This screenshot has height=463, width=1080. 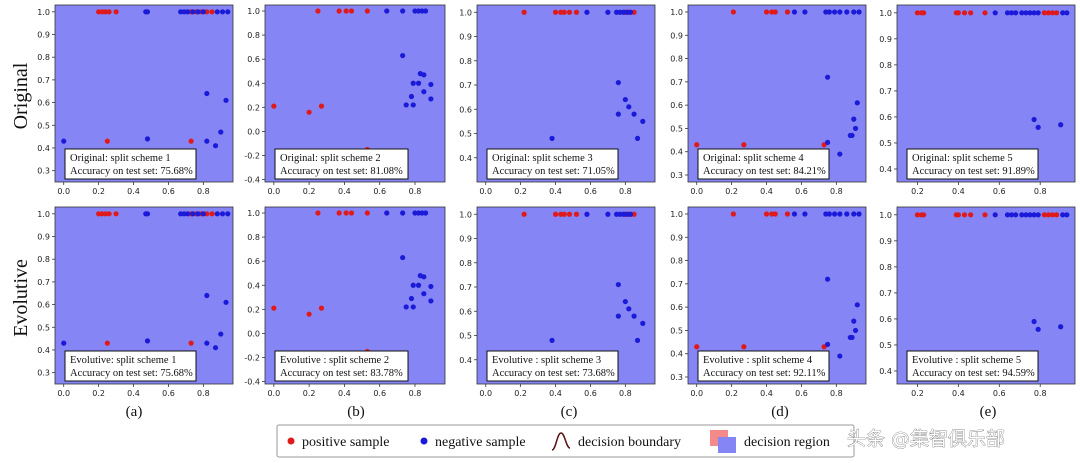 I want to click on row-label-evolutive: Evolutive, so click(x=21, y=298).